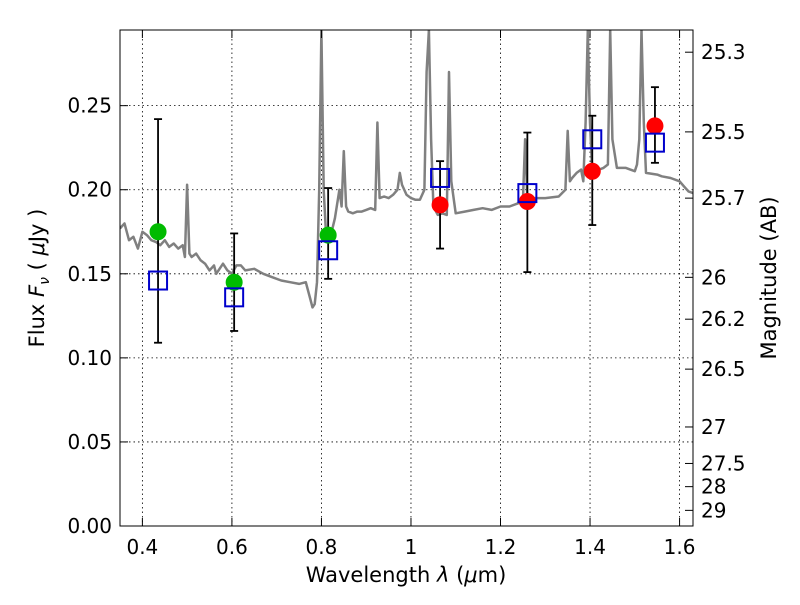  What do you see at coordinates (411, 547) in the screenshot?
I see `x-tick-label: 1` at bounding box center [411, 547].